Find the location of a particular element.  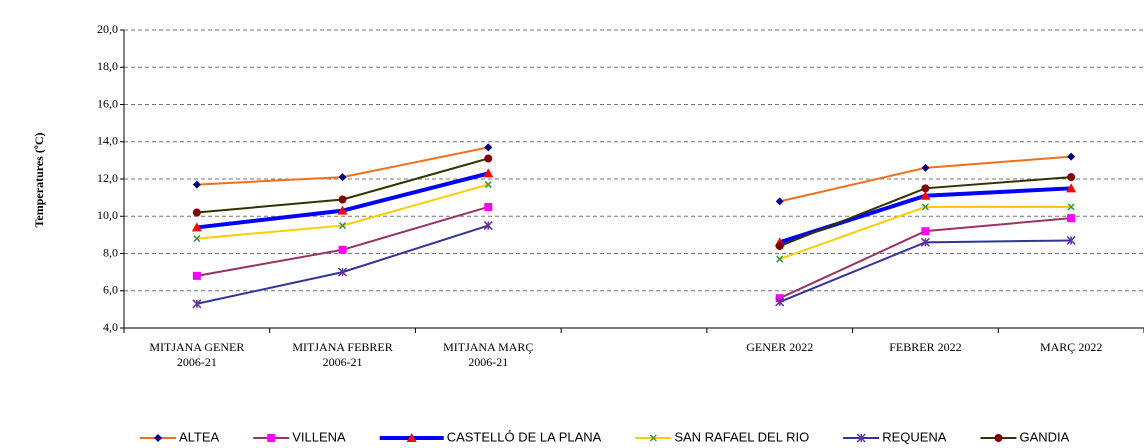

y-tick-label: 16,0 is located at coordinates (107, 103).